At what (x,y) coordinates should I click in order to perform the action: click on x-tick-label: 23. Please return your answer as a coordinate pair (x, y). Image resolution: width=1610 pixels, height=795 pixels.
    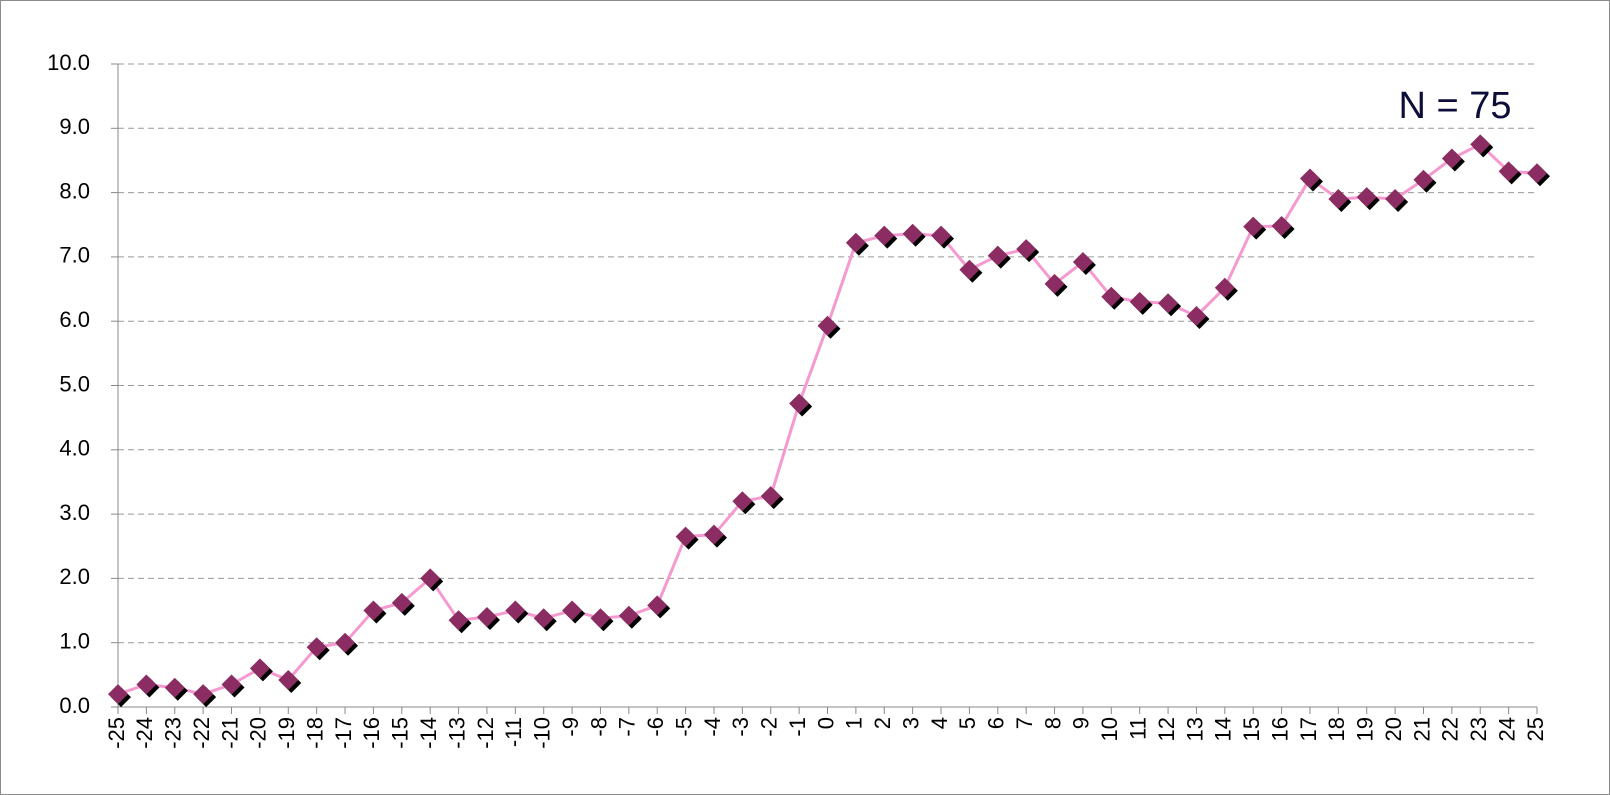
    Looking at the image, I should click on (1478, 729).